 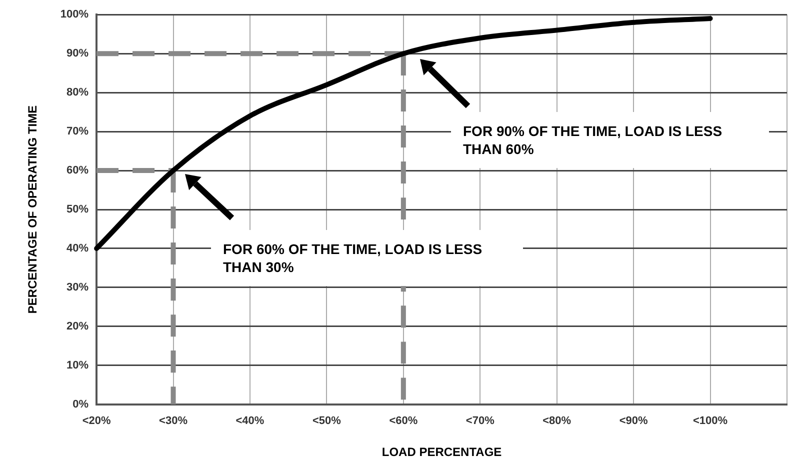 I want to click on x-tick-label: <20%, so click(x=96, y=421).